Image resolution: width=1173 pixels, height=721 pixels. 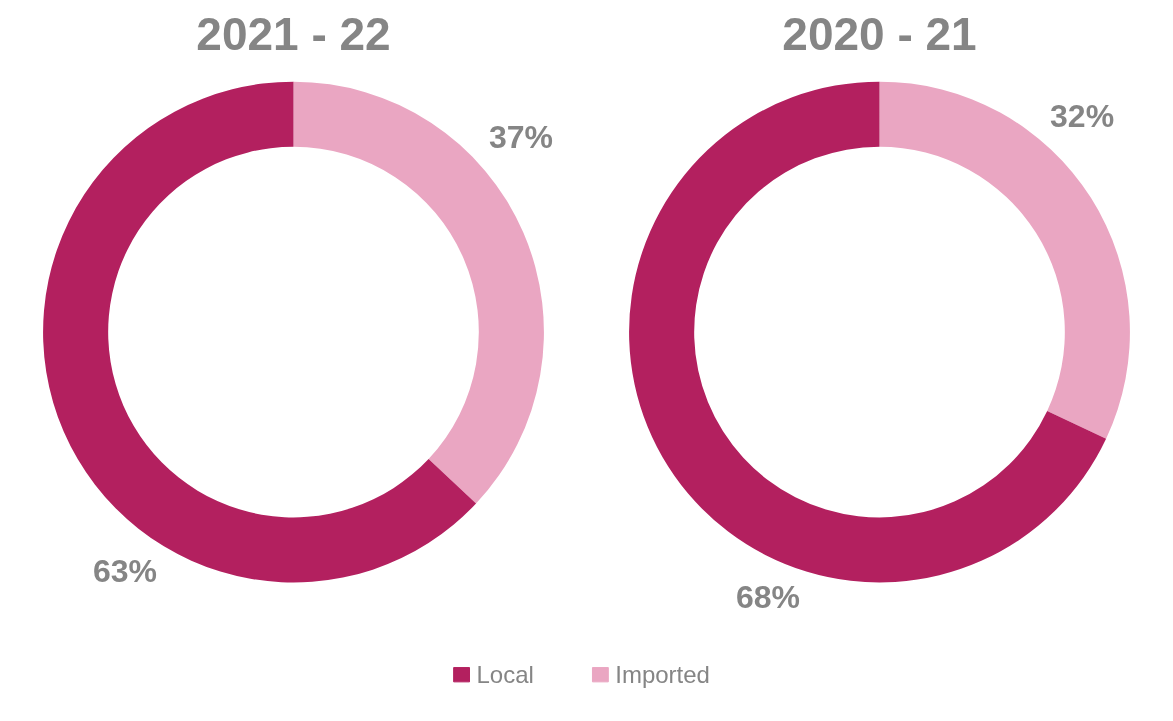 I want to click on chart-title: 2020 - 21, so click(x=879, y=33).